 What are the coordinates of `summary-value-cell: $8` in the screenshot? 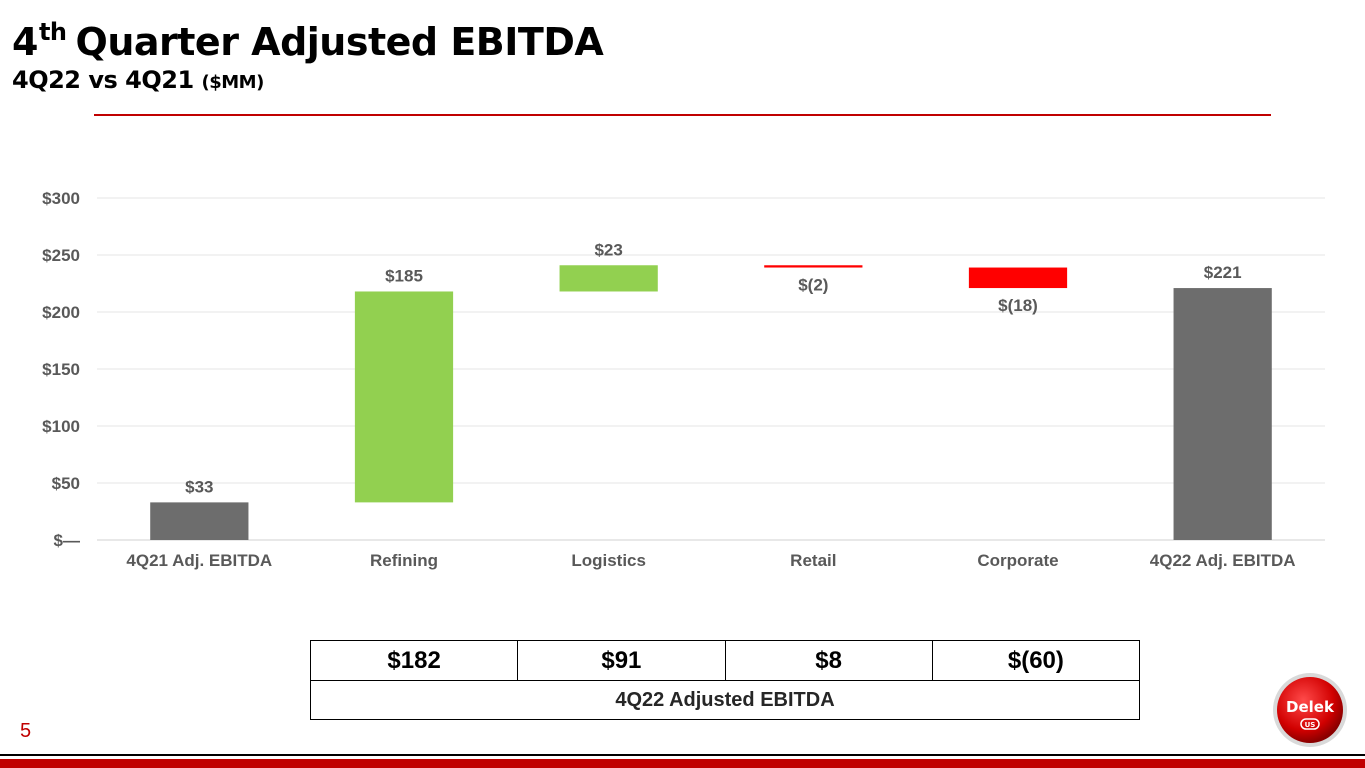 It's located at (828, 660).